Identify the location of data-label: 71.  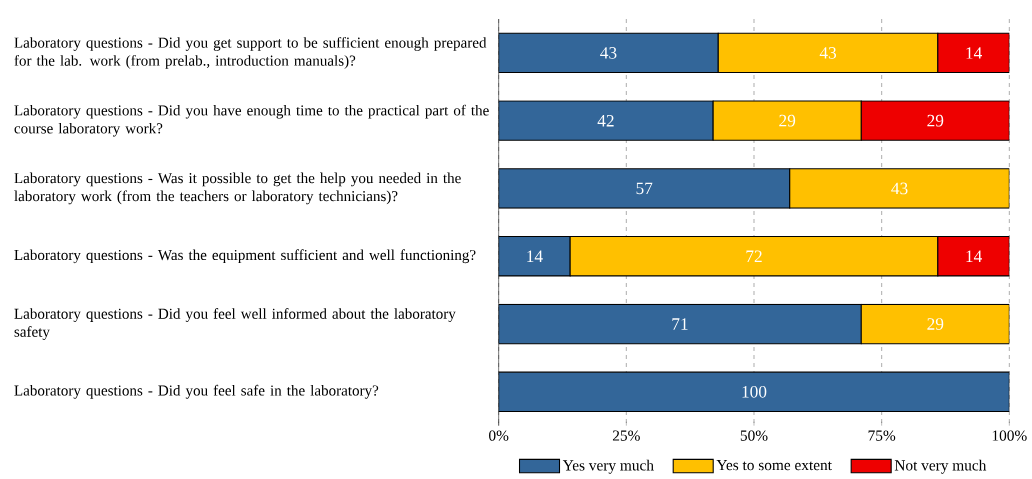
(680, 324).